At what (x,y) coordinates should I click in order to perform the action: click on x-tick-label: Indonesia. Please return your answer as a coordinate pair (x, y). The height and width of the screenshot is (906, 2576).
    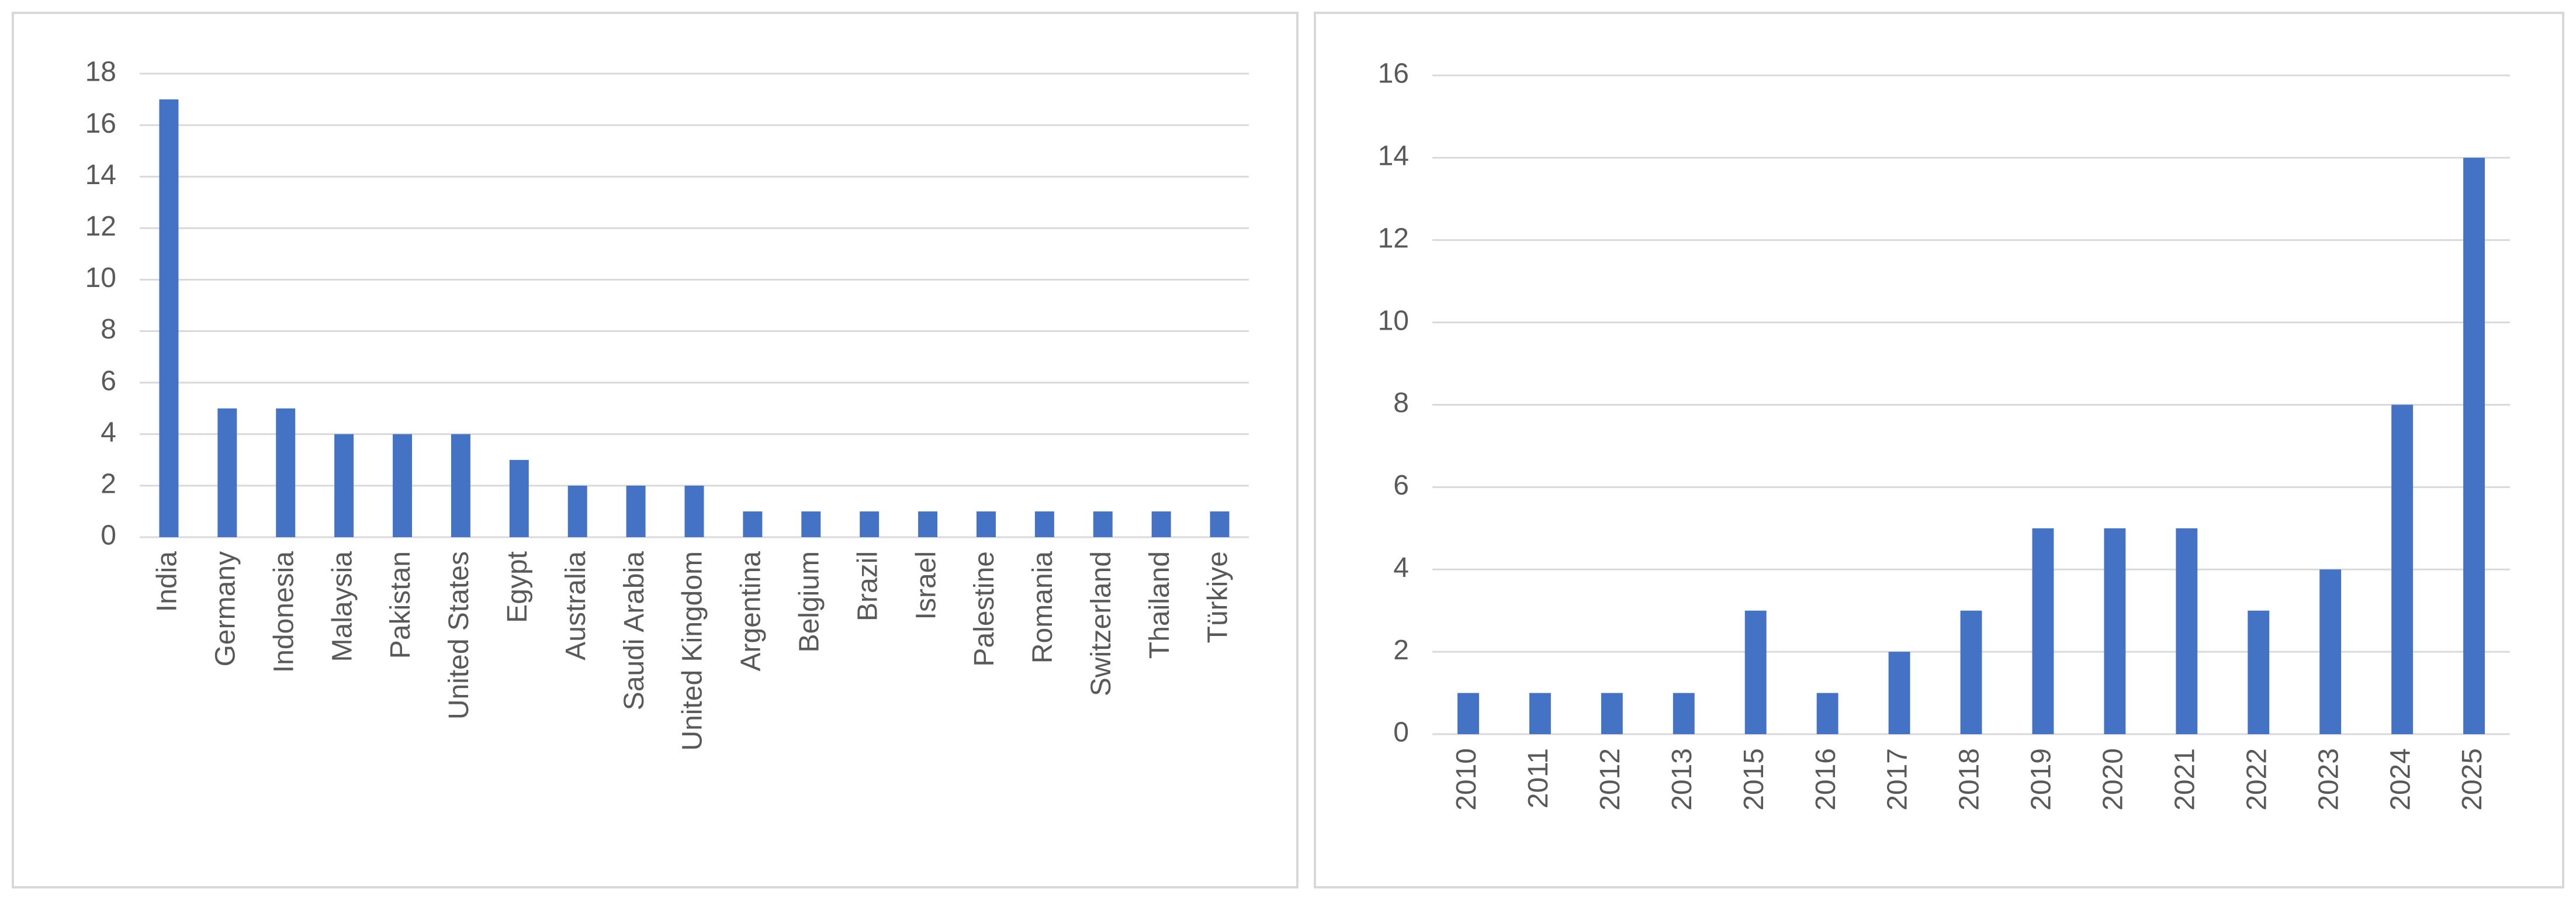
    Looking at the image, I should click on (284, 612).